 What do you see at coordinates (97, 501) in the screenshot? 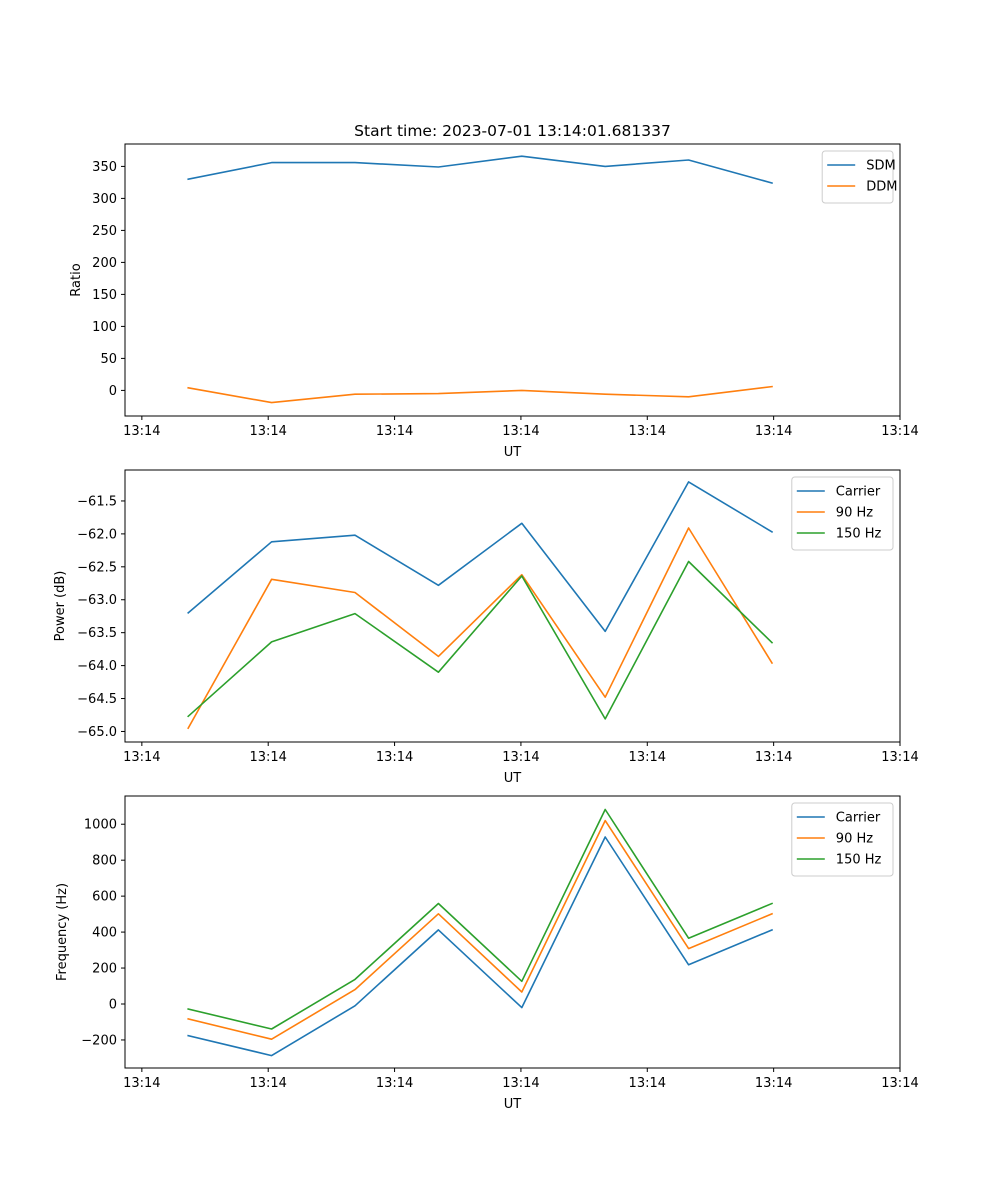
I see `y-tick-label: −61.5` at bounding box center [97, 501].